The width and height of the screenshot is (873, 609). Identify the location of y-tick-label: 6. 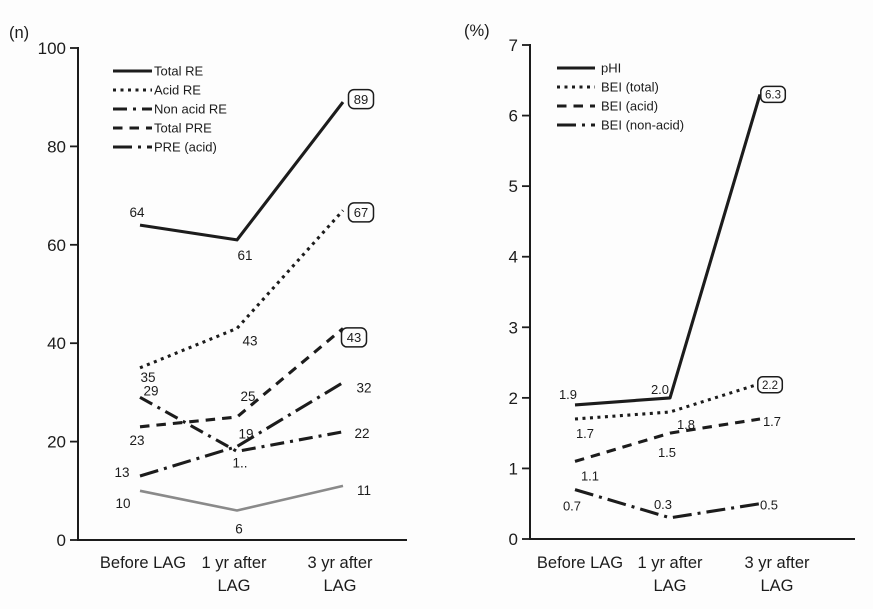
(513, 116).